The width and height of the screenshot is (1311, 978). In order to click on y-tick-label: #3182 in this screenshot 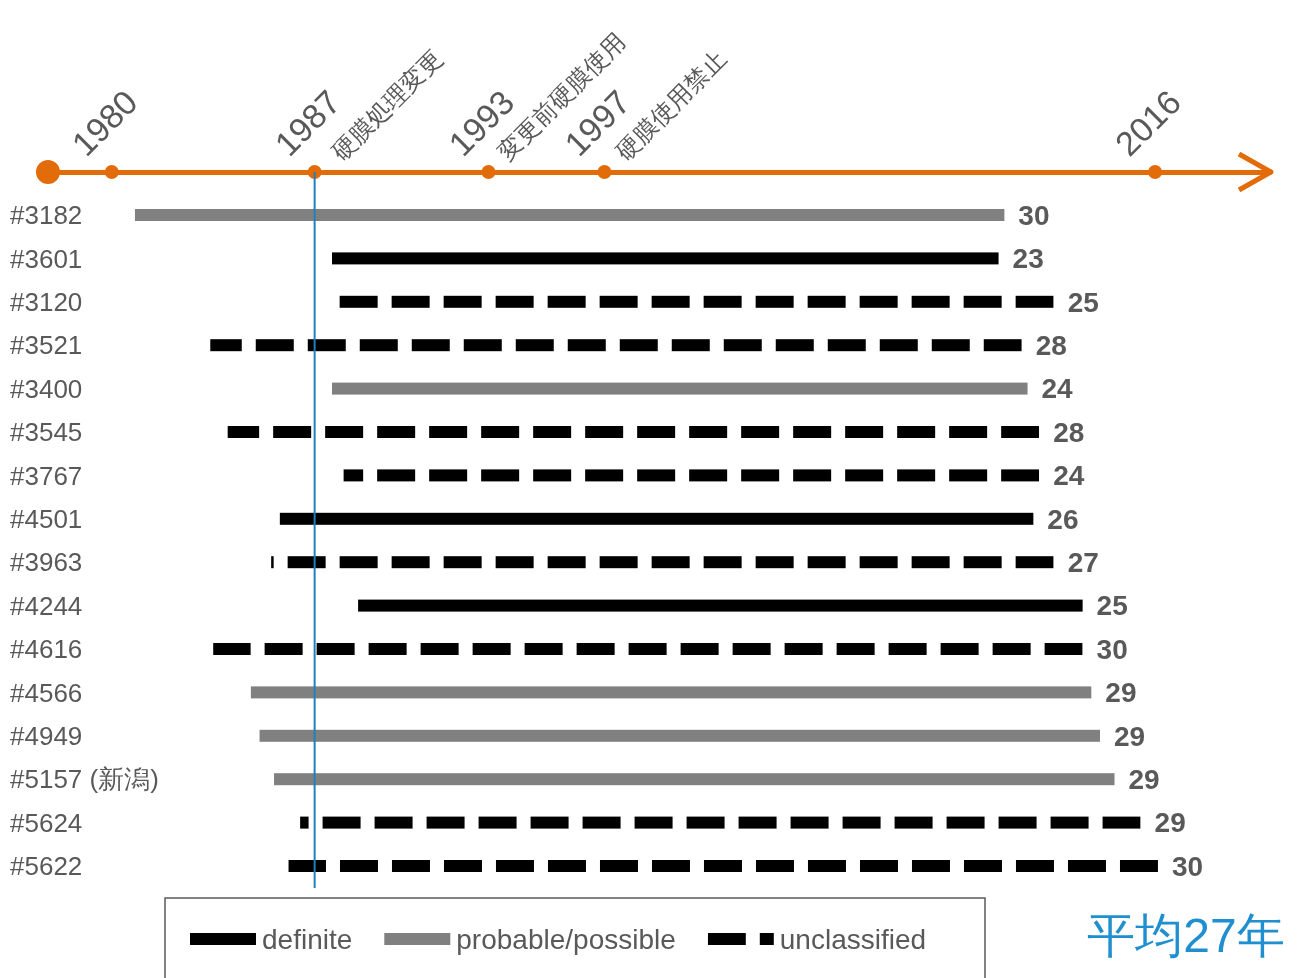, I will do `click(46, 215)`.